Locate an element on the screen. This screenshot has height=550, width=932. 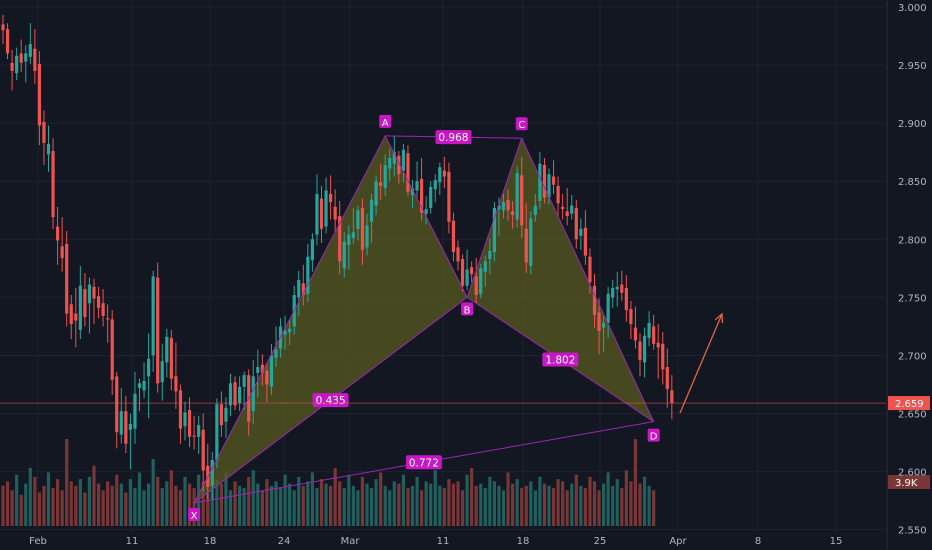
pattern-line-cd is located at coordinates (588, 280).